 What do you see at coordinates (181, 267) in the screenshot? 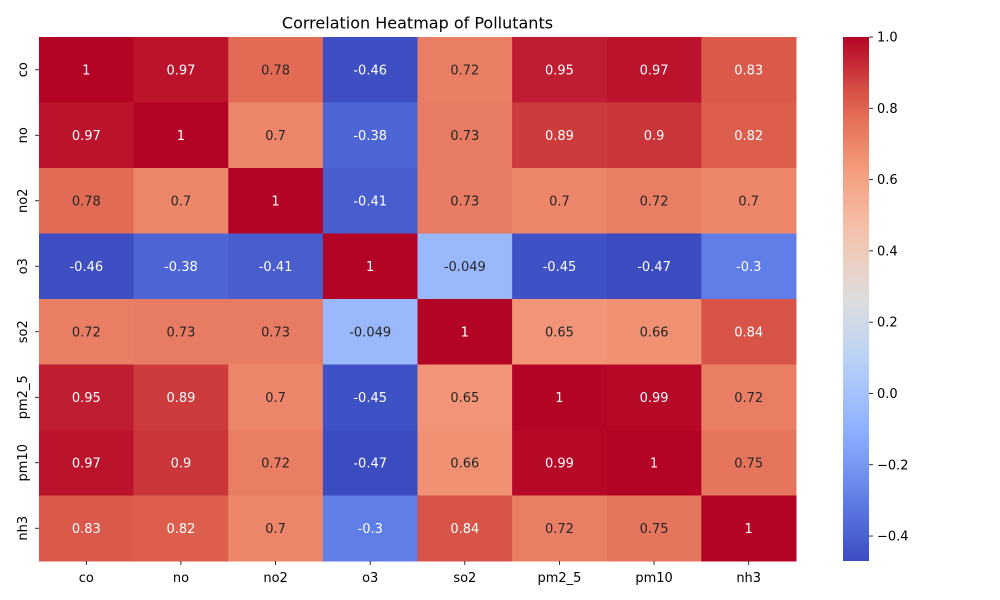
I see `cell-value-label: -0.38` at bounding box center [181, 267].